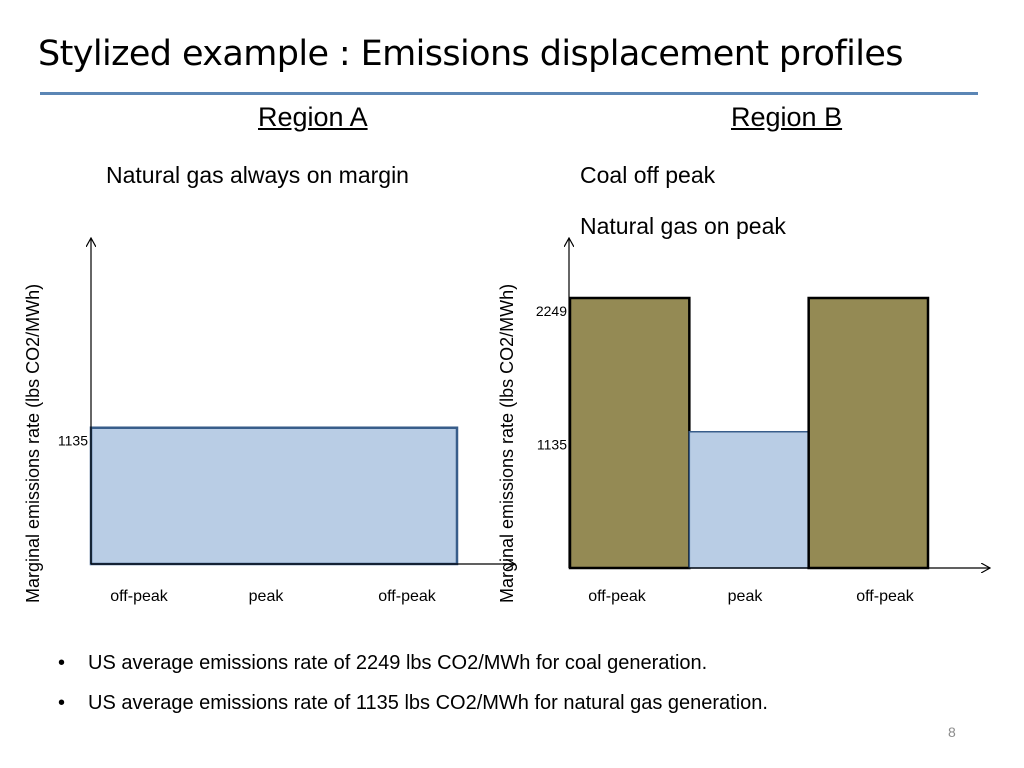 The height and width of the screenshot is (768, 1024). Describe the element at coordinates (73, 441) in the screenshot. I see `region-a-y-tick-label: 1135` at that location.